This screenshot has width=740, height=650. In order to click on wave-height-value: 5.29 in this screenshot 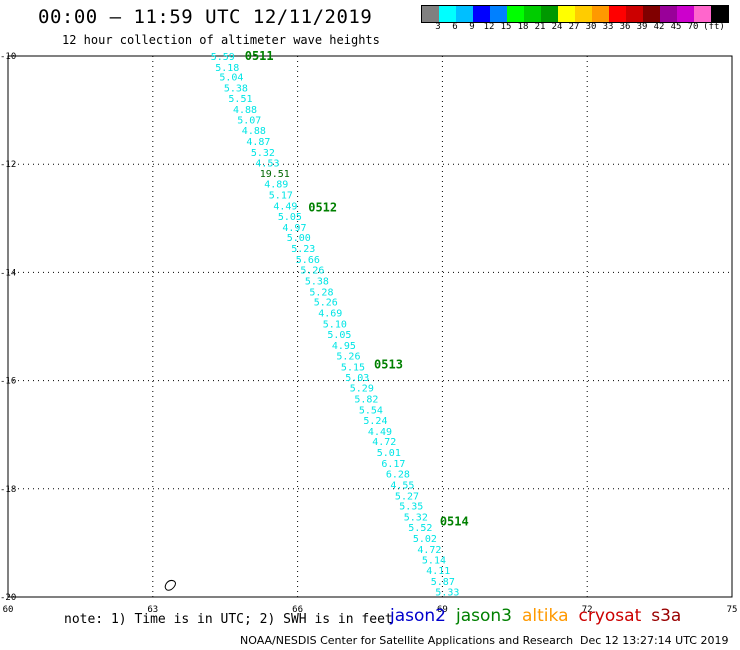, I will do `click(362, 389)`.